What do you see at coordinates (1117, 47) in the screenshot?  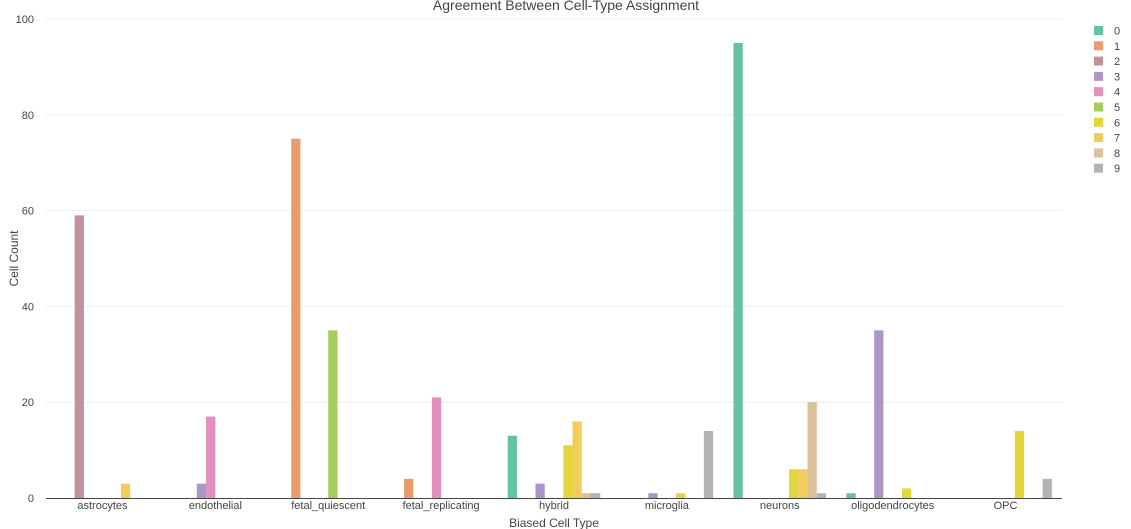 I see `legend-label: 1` at bounding box center [1117, 47].